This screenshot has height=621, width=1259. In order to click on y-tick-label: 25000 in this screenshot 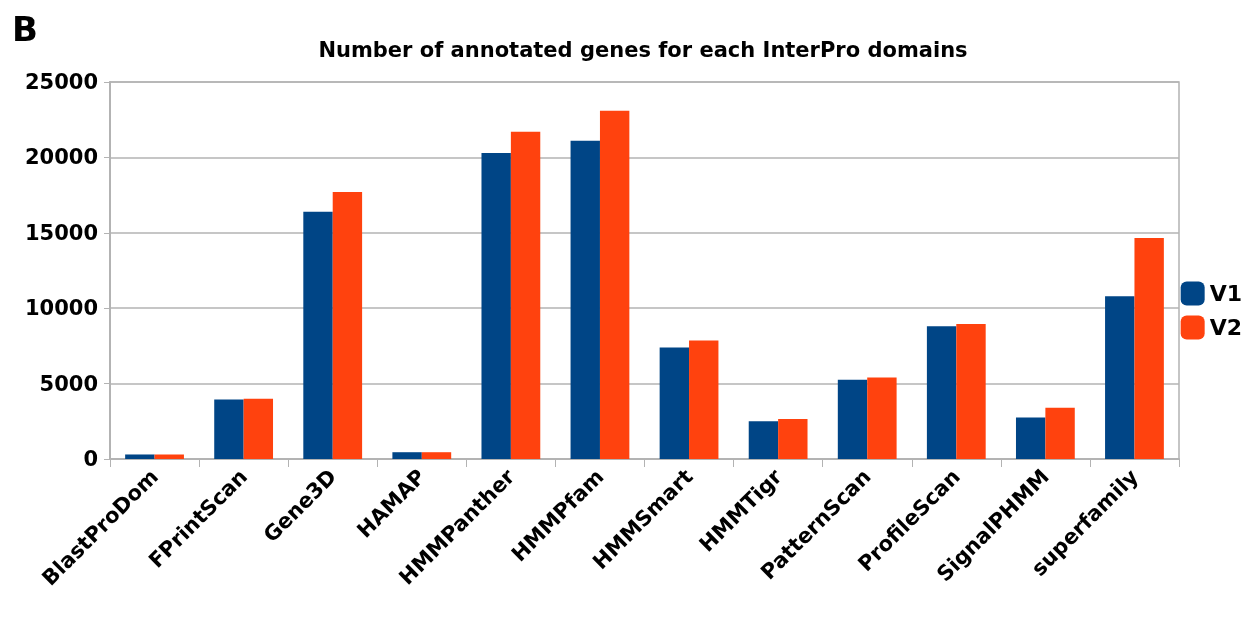, I will do `click(61, 82)`.